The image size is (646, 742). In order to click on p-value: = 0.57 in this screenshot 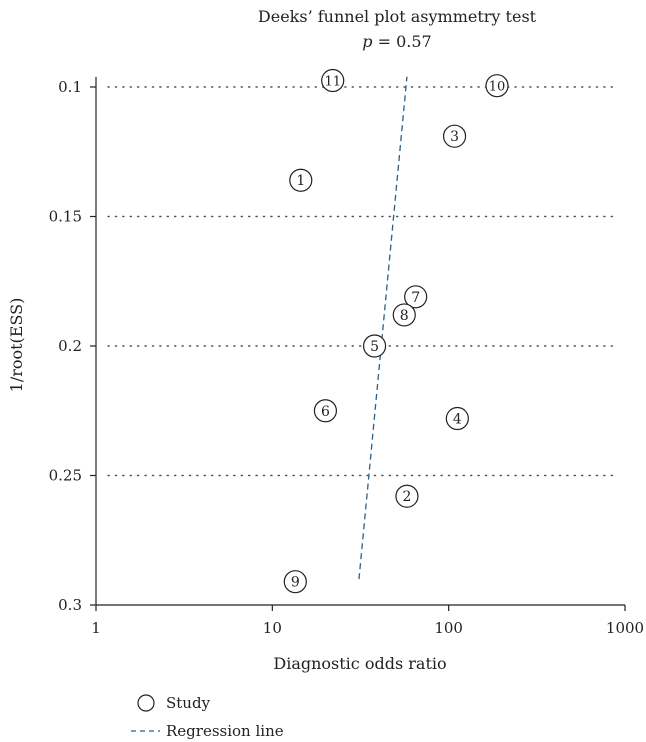, I will do `click(402, 41)`.